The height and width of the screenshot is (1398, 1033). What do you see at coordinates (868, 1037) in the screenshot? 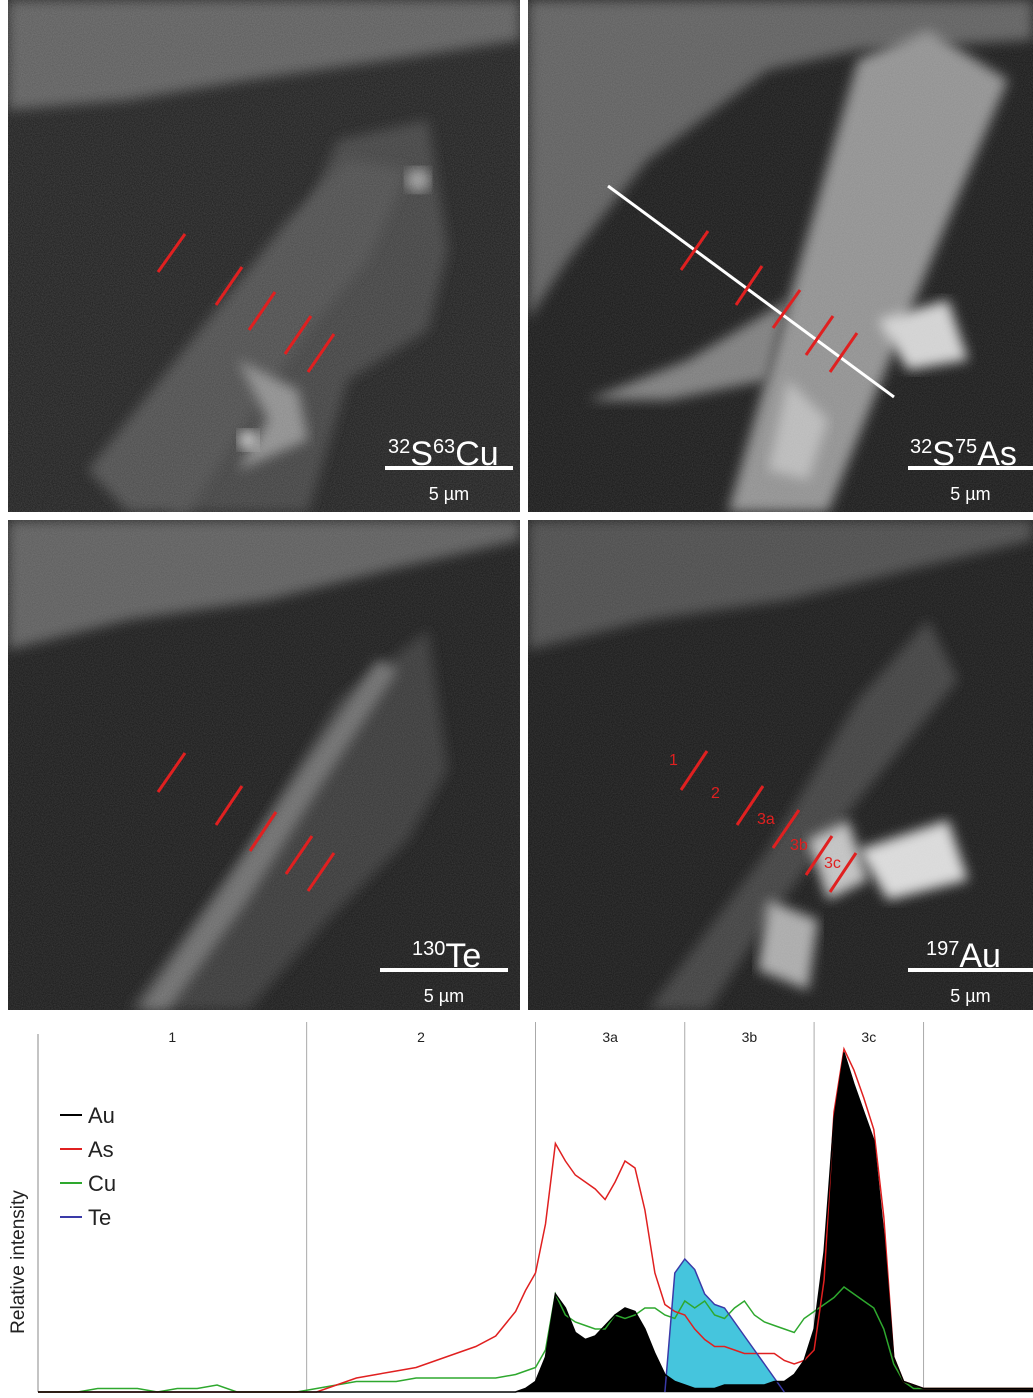
I see `segment-label: 3c` at bounding box center [868, 1037].